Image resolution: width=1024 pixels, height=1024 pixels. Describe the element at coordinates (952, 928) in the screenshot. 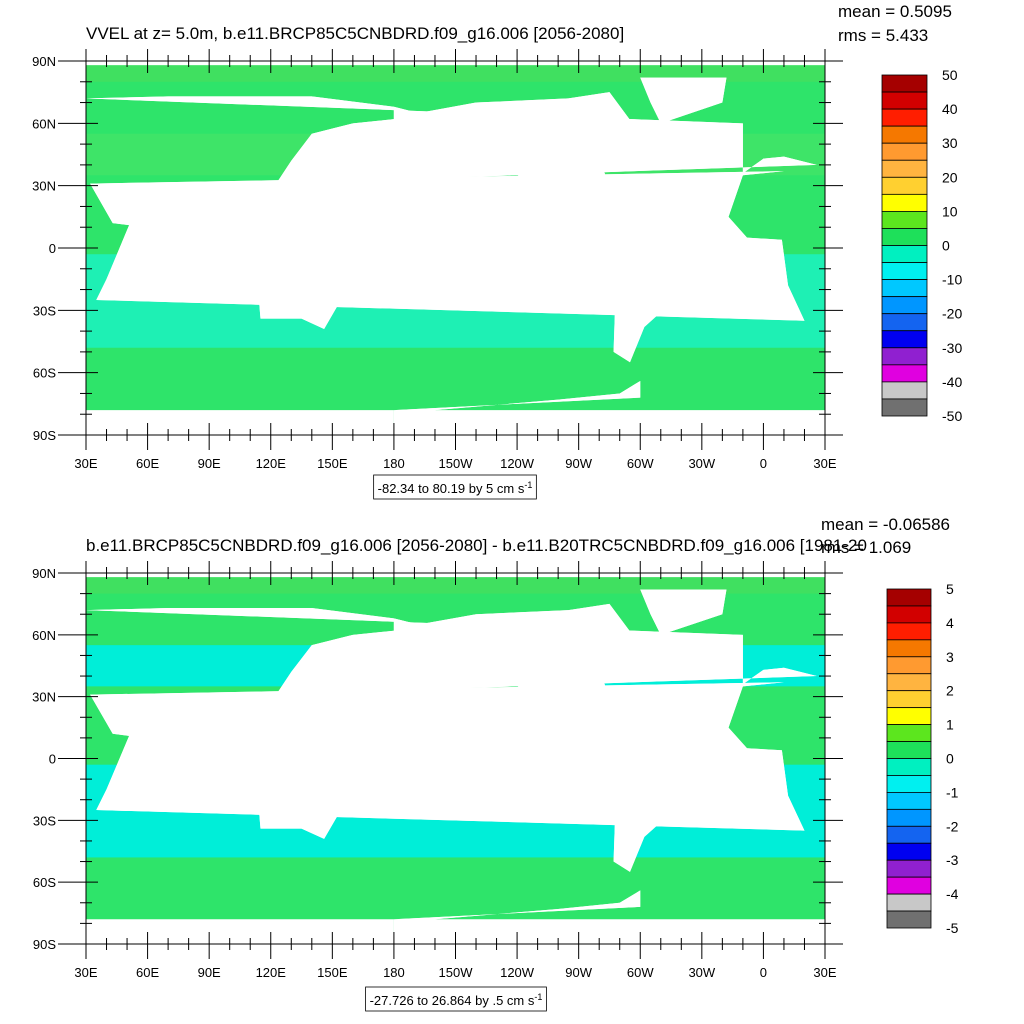

I see `colorbar-label: -5` at that location.